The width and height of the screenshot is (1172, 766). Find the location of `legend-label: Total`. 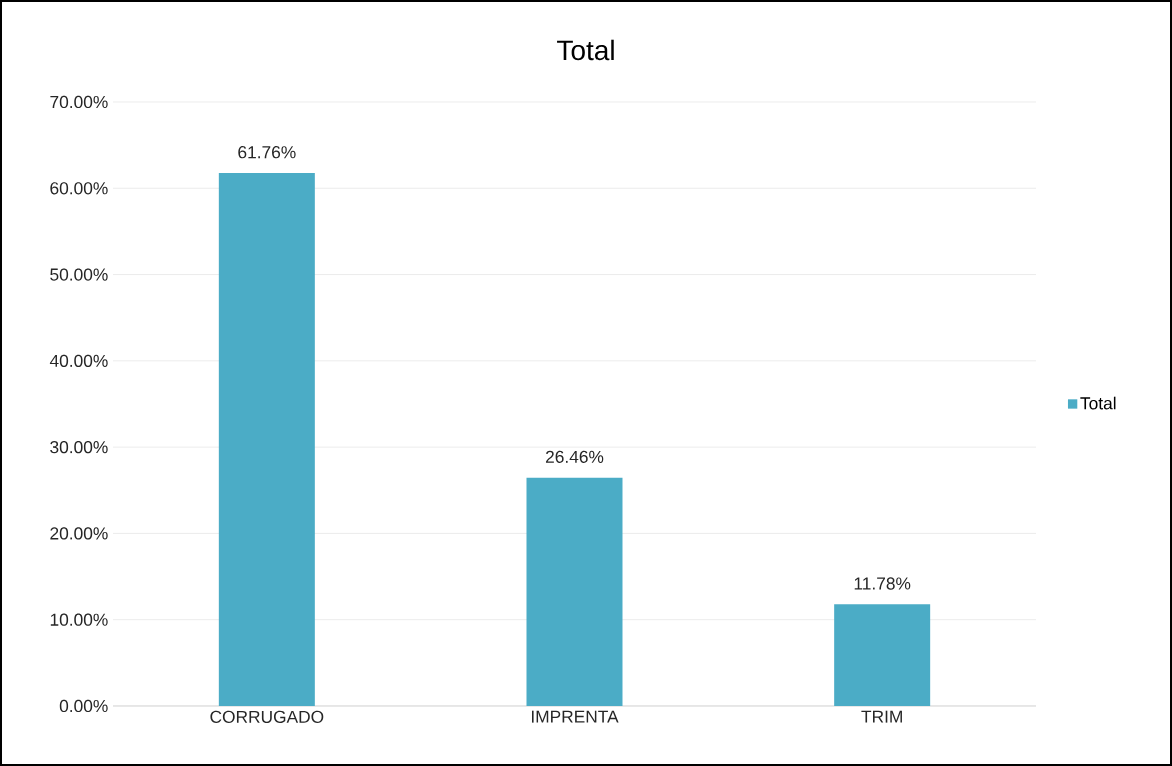

legend-label: Total is located at coordinates (1098, 403).